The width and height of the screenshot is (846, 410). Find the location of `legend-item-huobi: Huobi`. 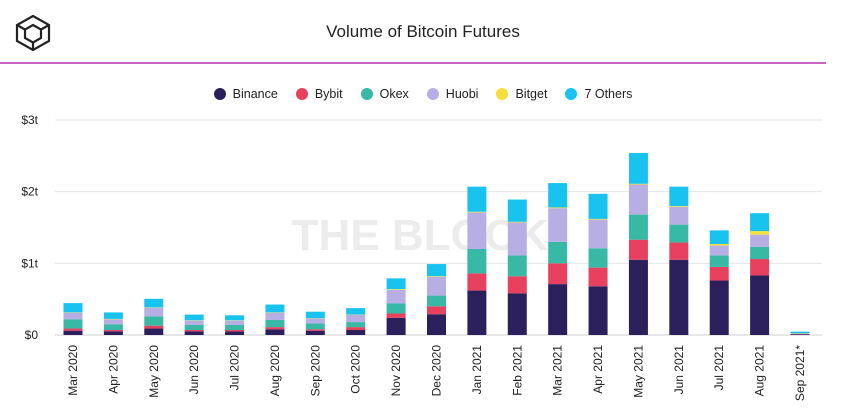

legend-item-huobi: Huobi is located at coordinates (452, 94).